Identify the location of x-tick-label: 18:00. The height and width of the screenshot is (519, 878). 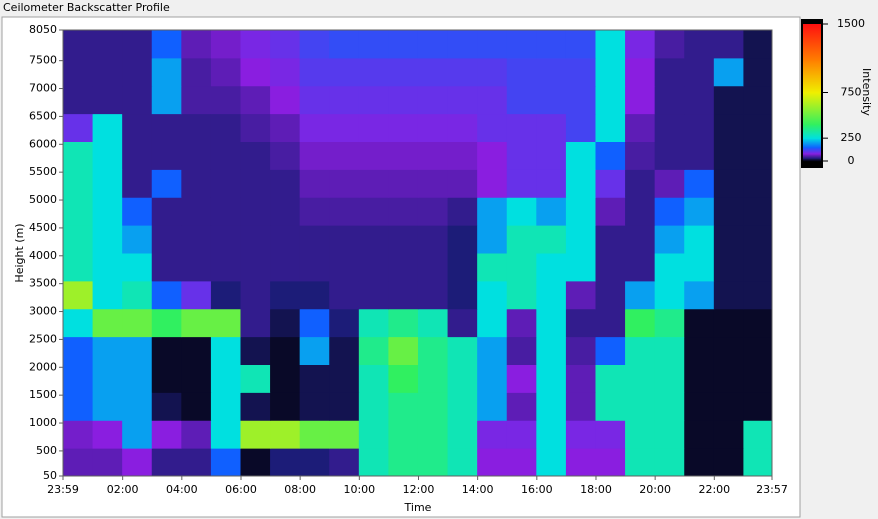
(596, 489).